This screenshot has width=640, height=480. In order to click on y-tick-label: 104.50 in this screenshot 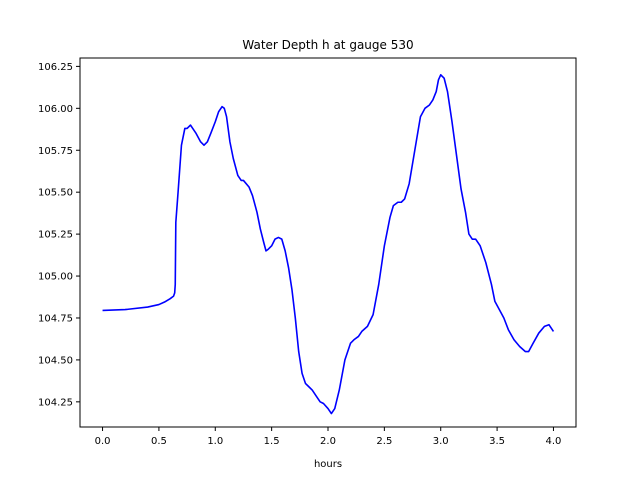, I will do `click(55, 360)`.